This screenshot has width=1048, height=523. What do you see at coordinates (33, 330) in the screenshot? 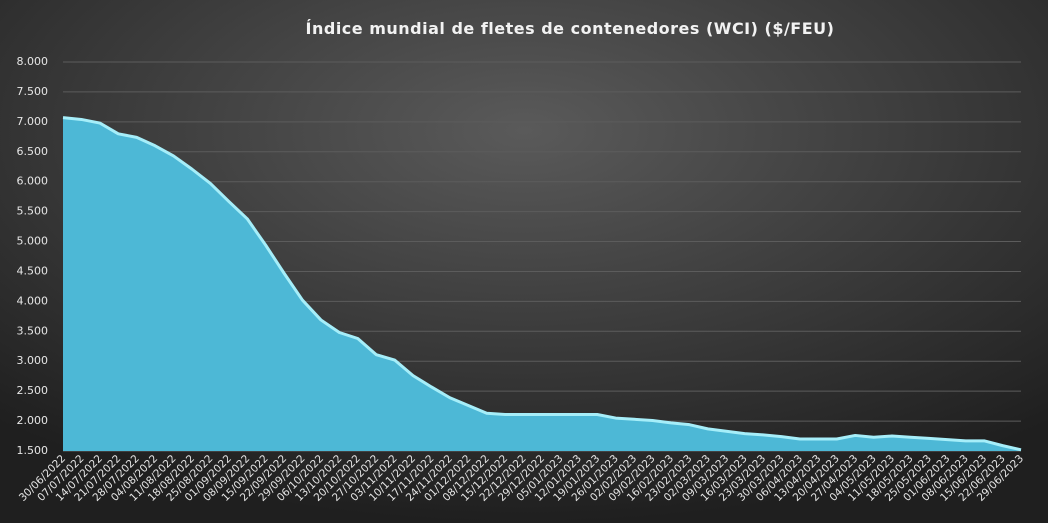
I see `y-tick-label: 3.500` at bounding box center [33, 330].